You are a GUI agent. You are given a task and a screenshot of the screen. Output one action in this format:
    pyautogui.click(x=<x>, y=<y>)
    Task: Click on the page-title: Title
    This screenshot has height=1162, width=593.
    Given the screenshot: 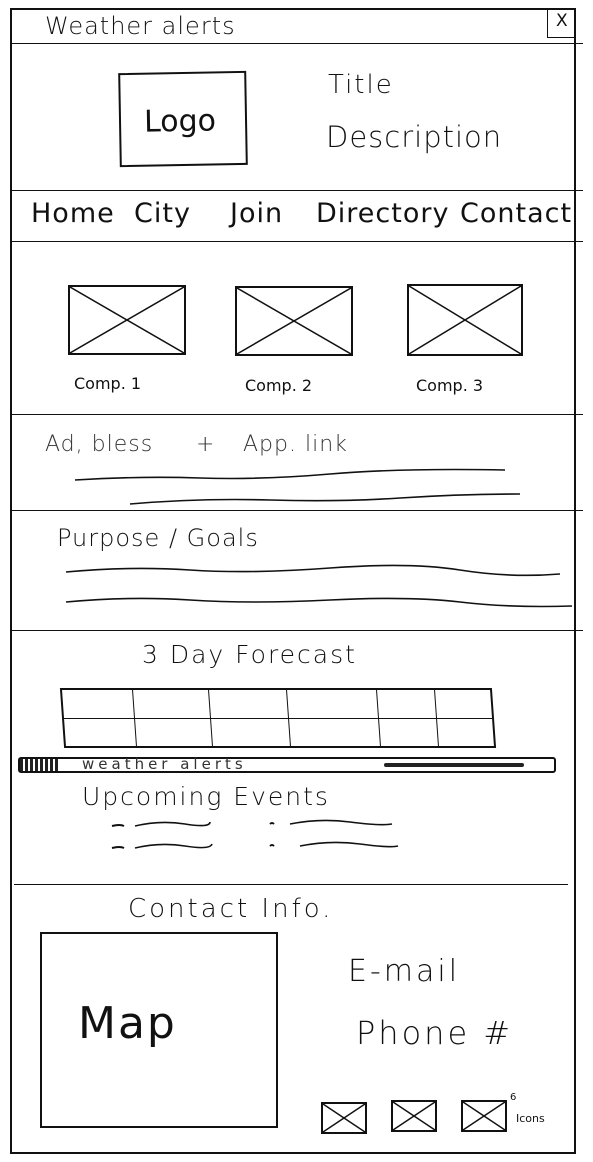 What is the action you would take?
    pyautogui.click(x=361, y=85)
    